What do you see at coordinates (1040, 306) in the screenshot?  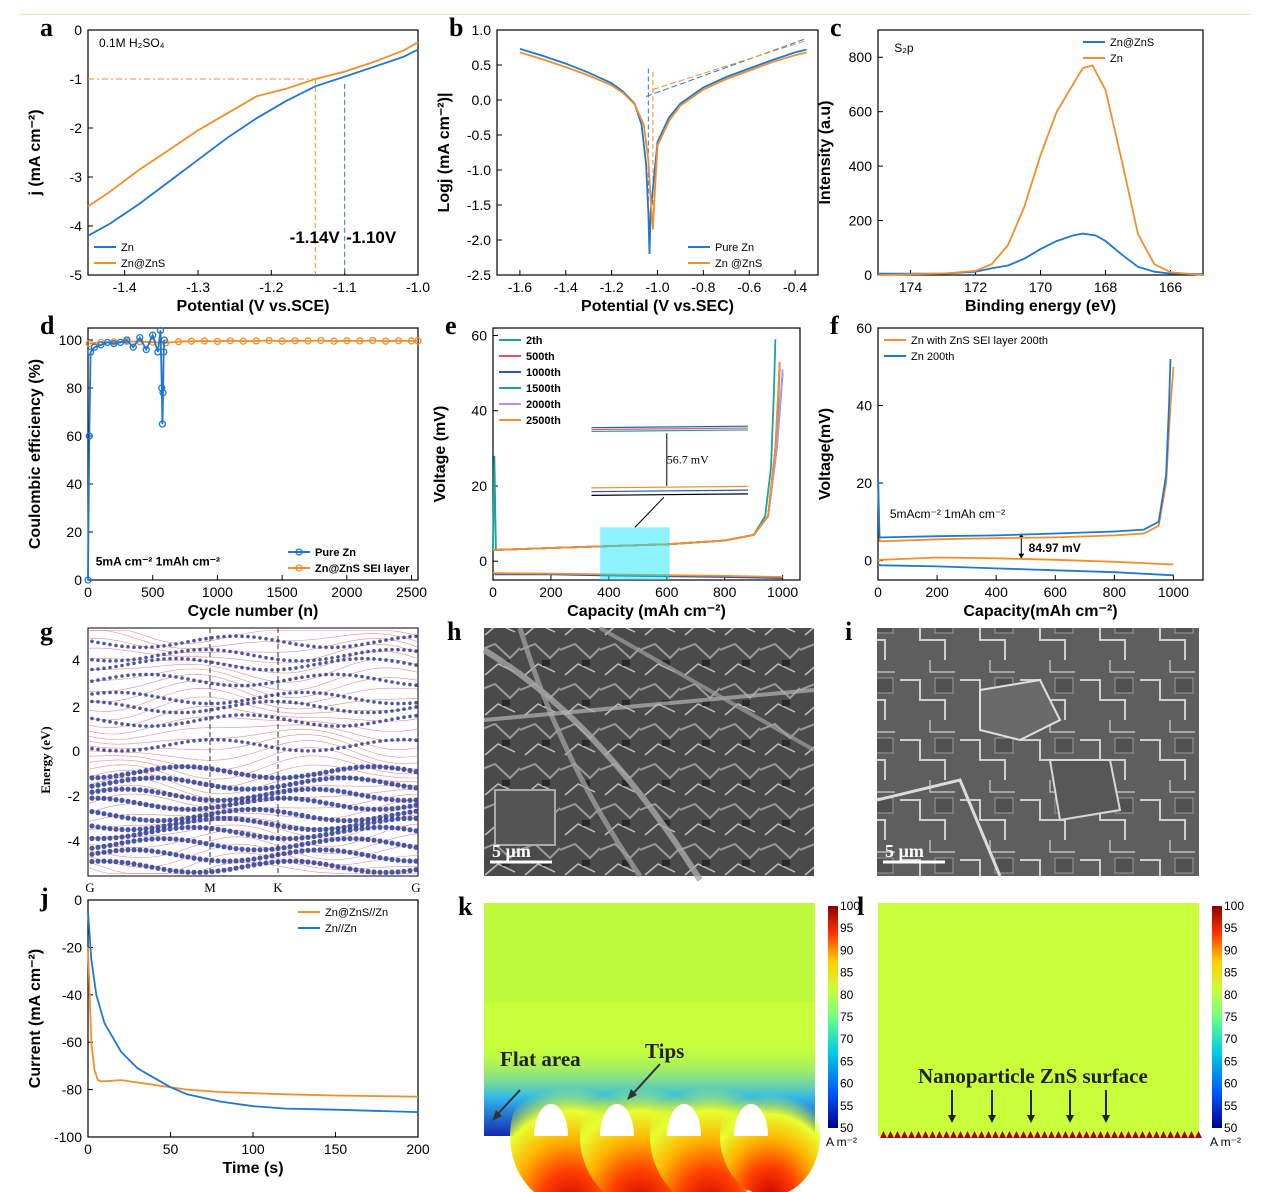 I see `x-axis-label: Binding energy (eV)` at bounding box center [1040, 306].